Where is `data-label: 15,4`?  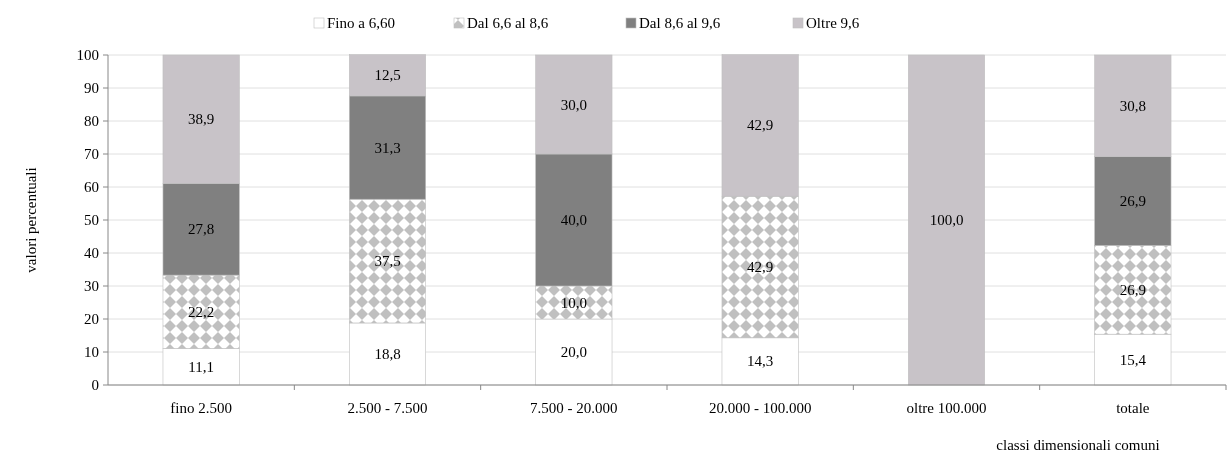 data-label: 15,4 is located at coordinates (1133, 359).